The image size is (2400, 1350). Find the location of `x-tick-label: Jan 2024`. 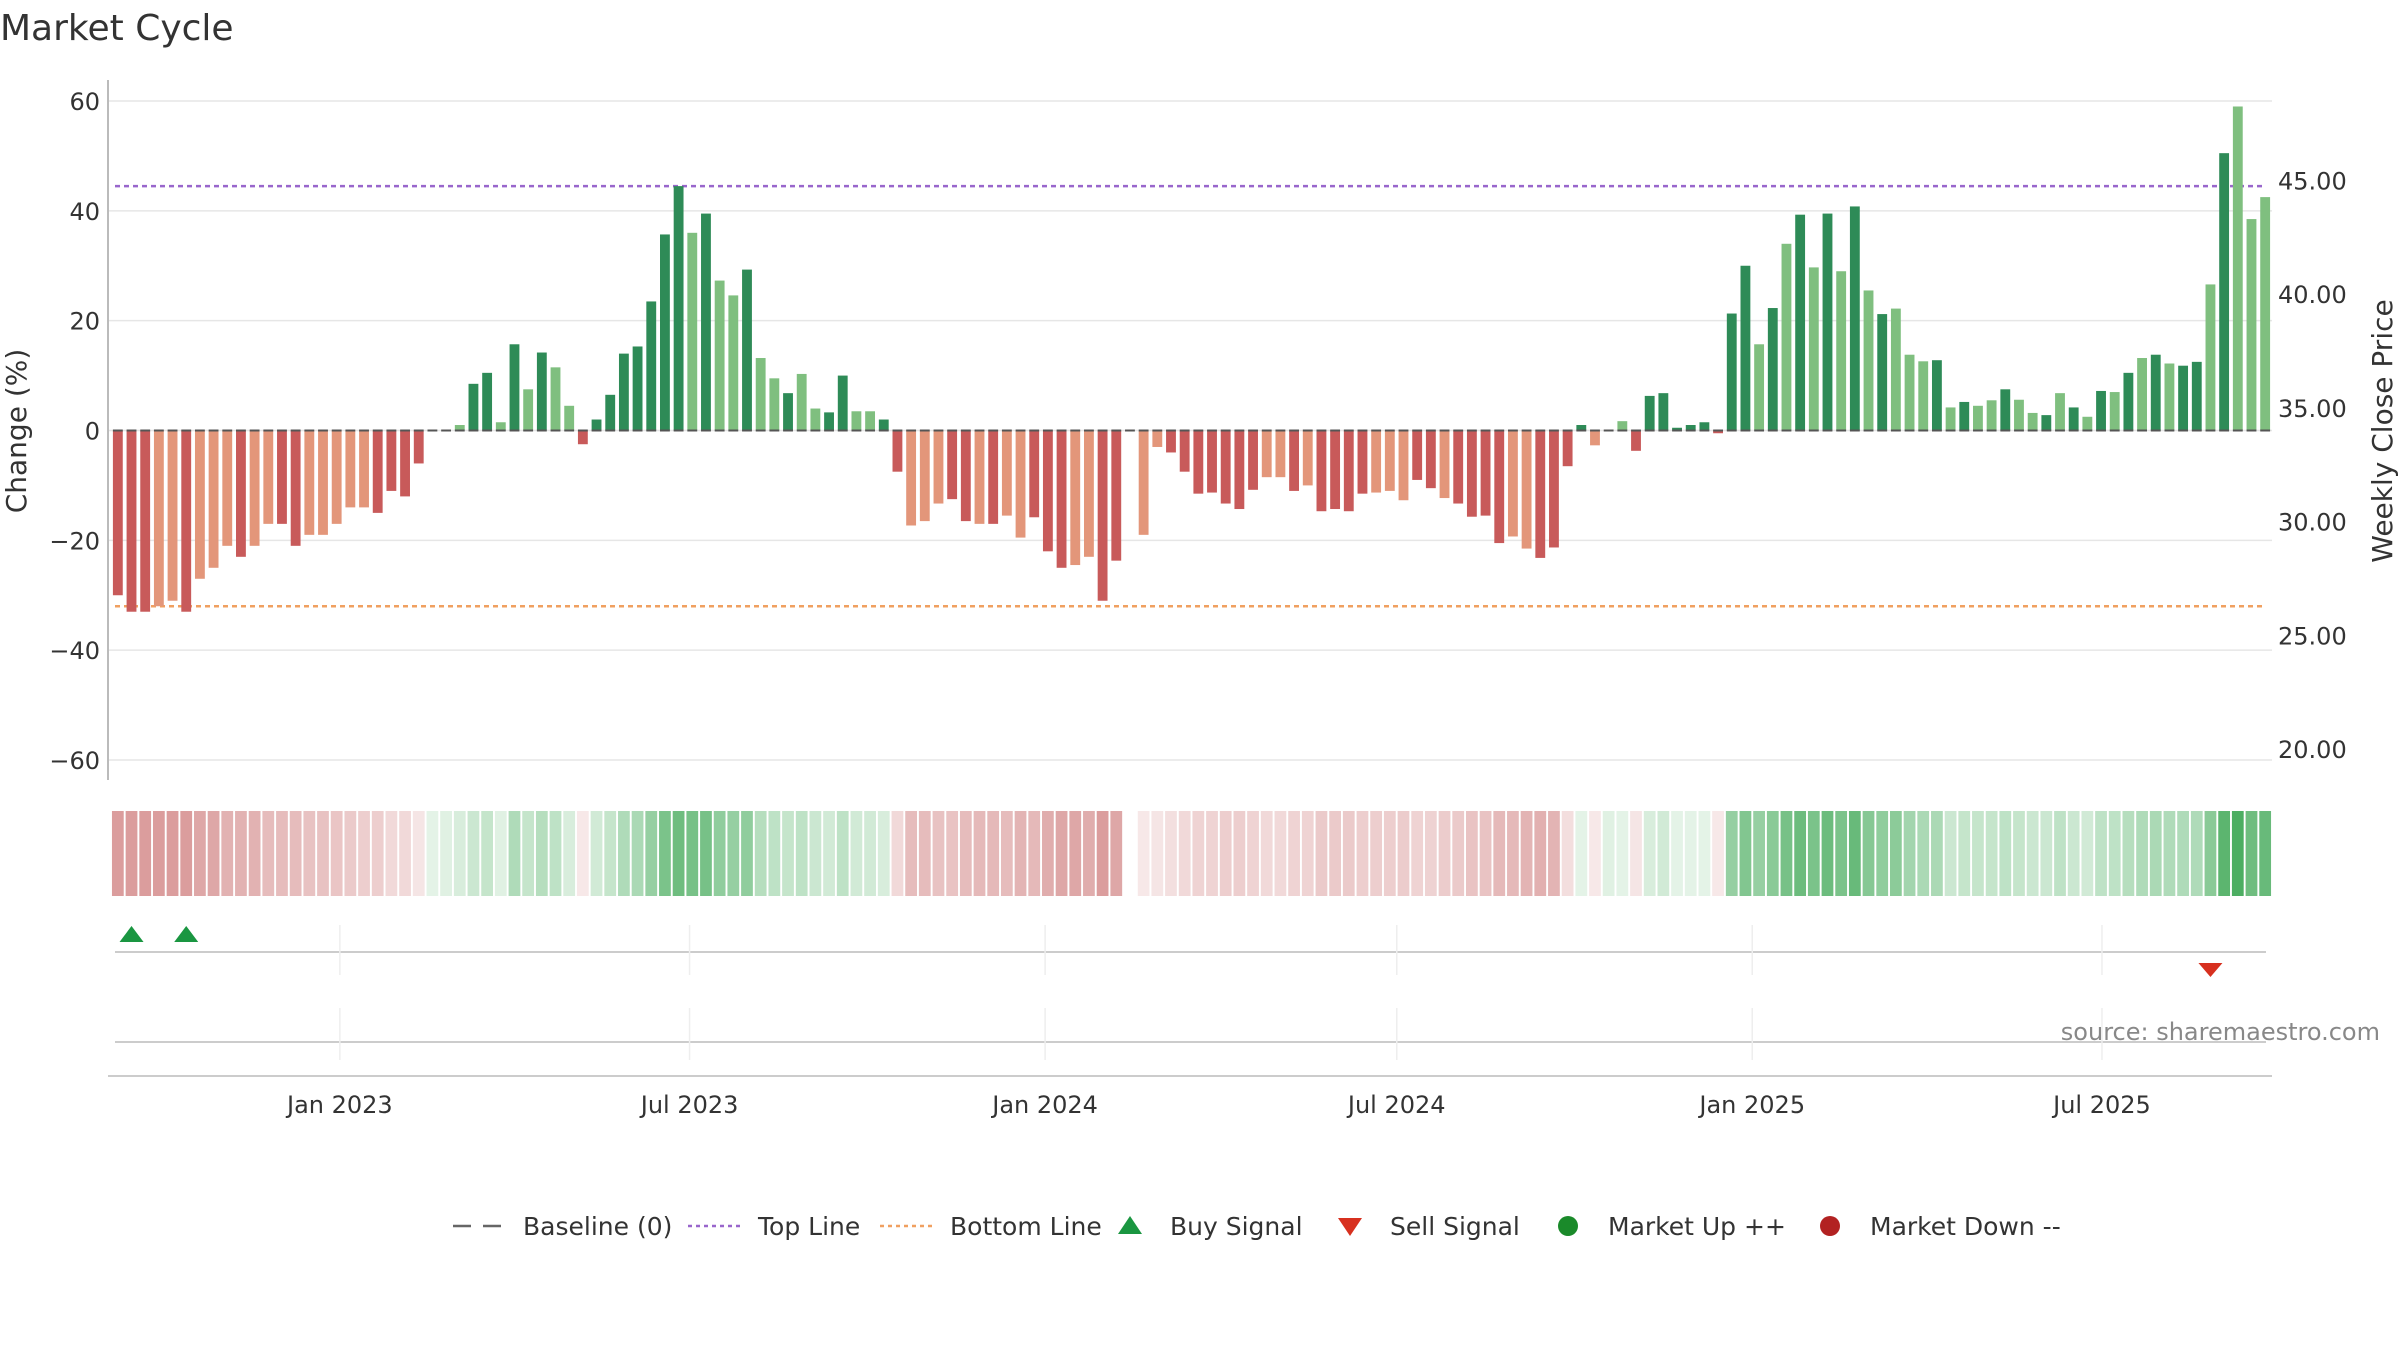

x-tick-label: Jan 2024 is located at coordinates (1044, 1105).